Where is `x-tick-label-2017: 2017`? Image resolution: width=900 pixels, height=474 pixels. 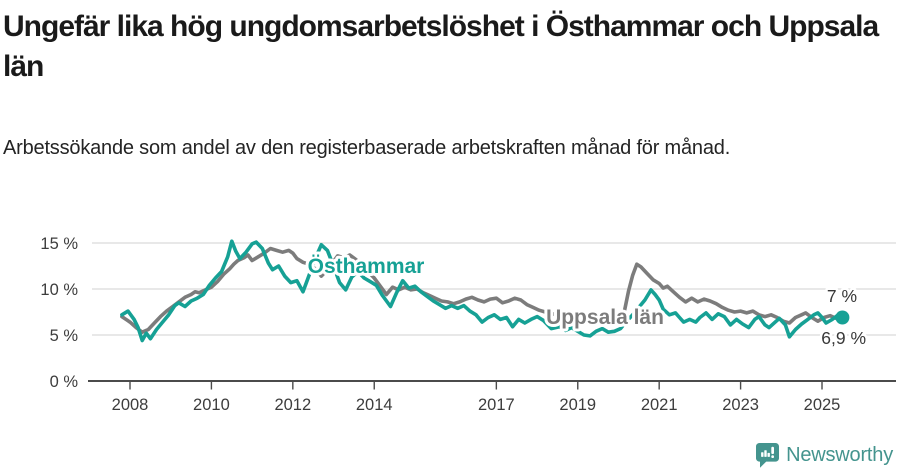 x-tick-label-2017: 2017 is located at coordinates (496, 405).